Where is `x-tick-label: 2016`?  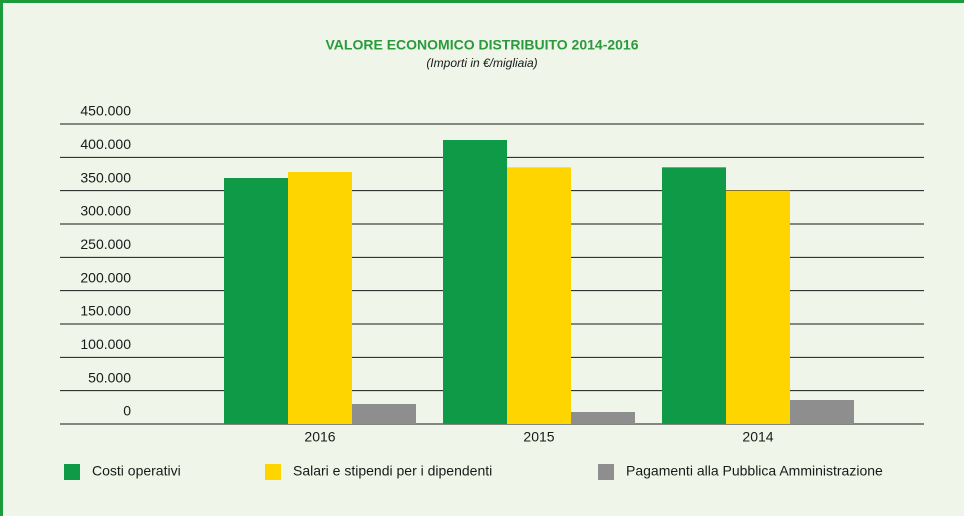
x-tick-label: 2016 is located at coordinates (319, 437).